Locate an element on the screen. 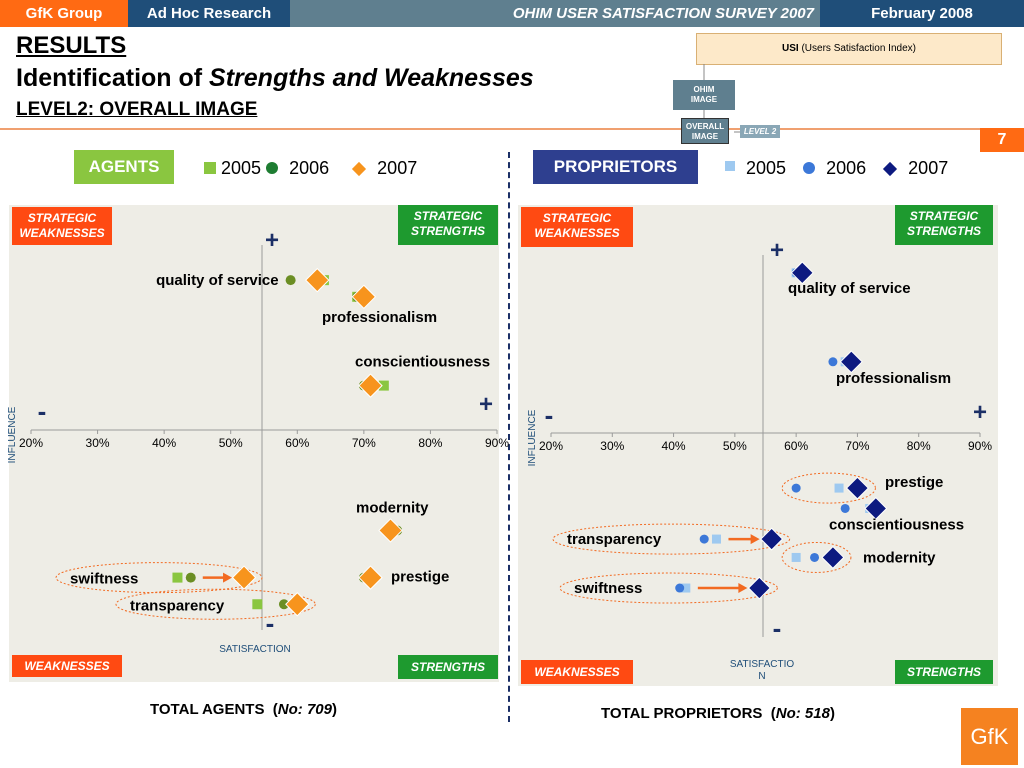 This screenshot has width=1024, height=768. agents-legend: 2005 2006 2007 is located at coordinates (310, 168).